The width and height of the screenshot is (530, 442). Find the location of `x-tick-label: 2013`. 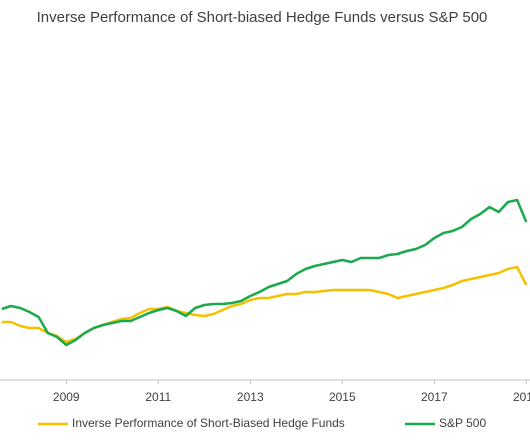

x-tick-label: 2013 is located at coordinates (250, 397).